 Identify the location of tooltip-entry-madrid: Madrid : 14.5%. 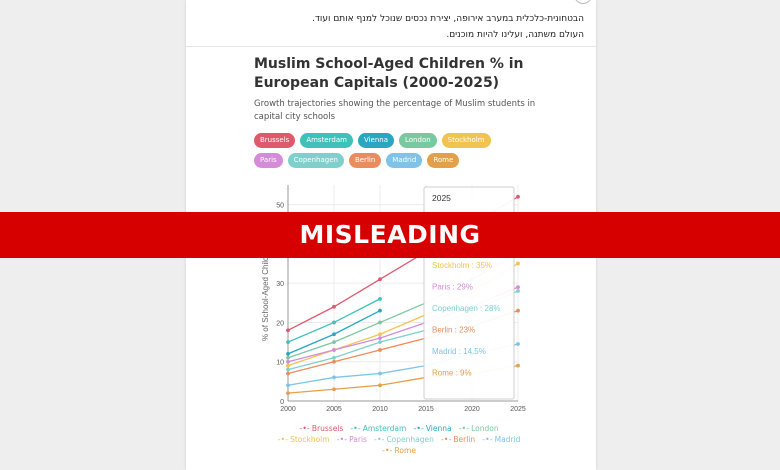
(459, 351).